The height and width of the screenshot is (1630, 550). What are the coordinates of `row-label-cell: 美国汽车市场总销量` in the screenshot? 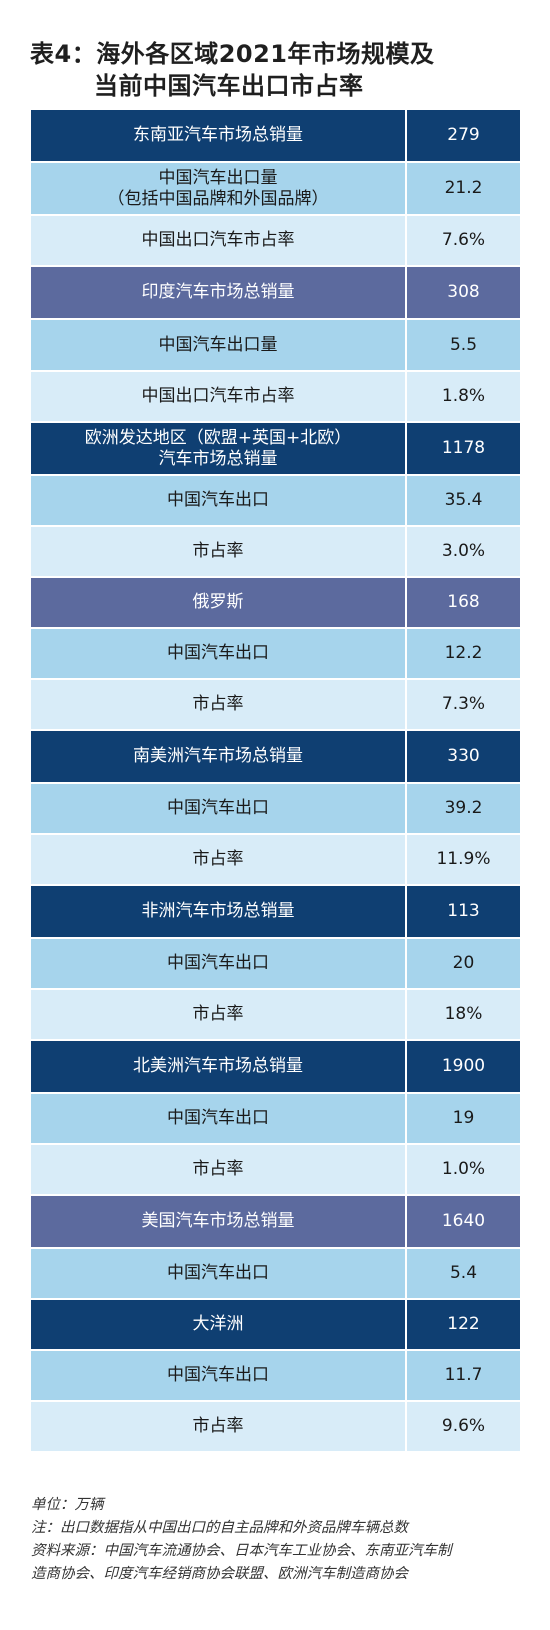 It's located at (219, 1221).